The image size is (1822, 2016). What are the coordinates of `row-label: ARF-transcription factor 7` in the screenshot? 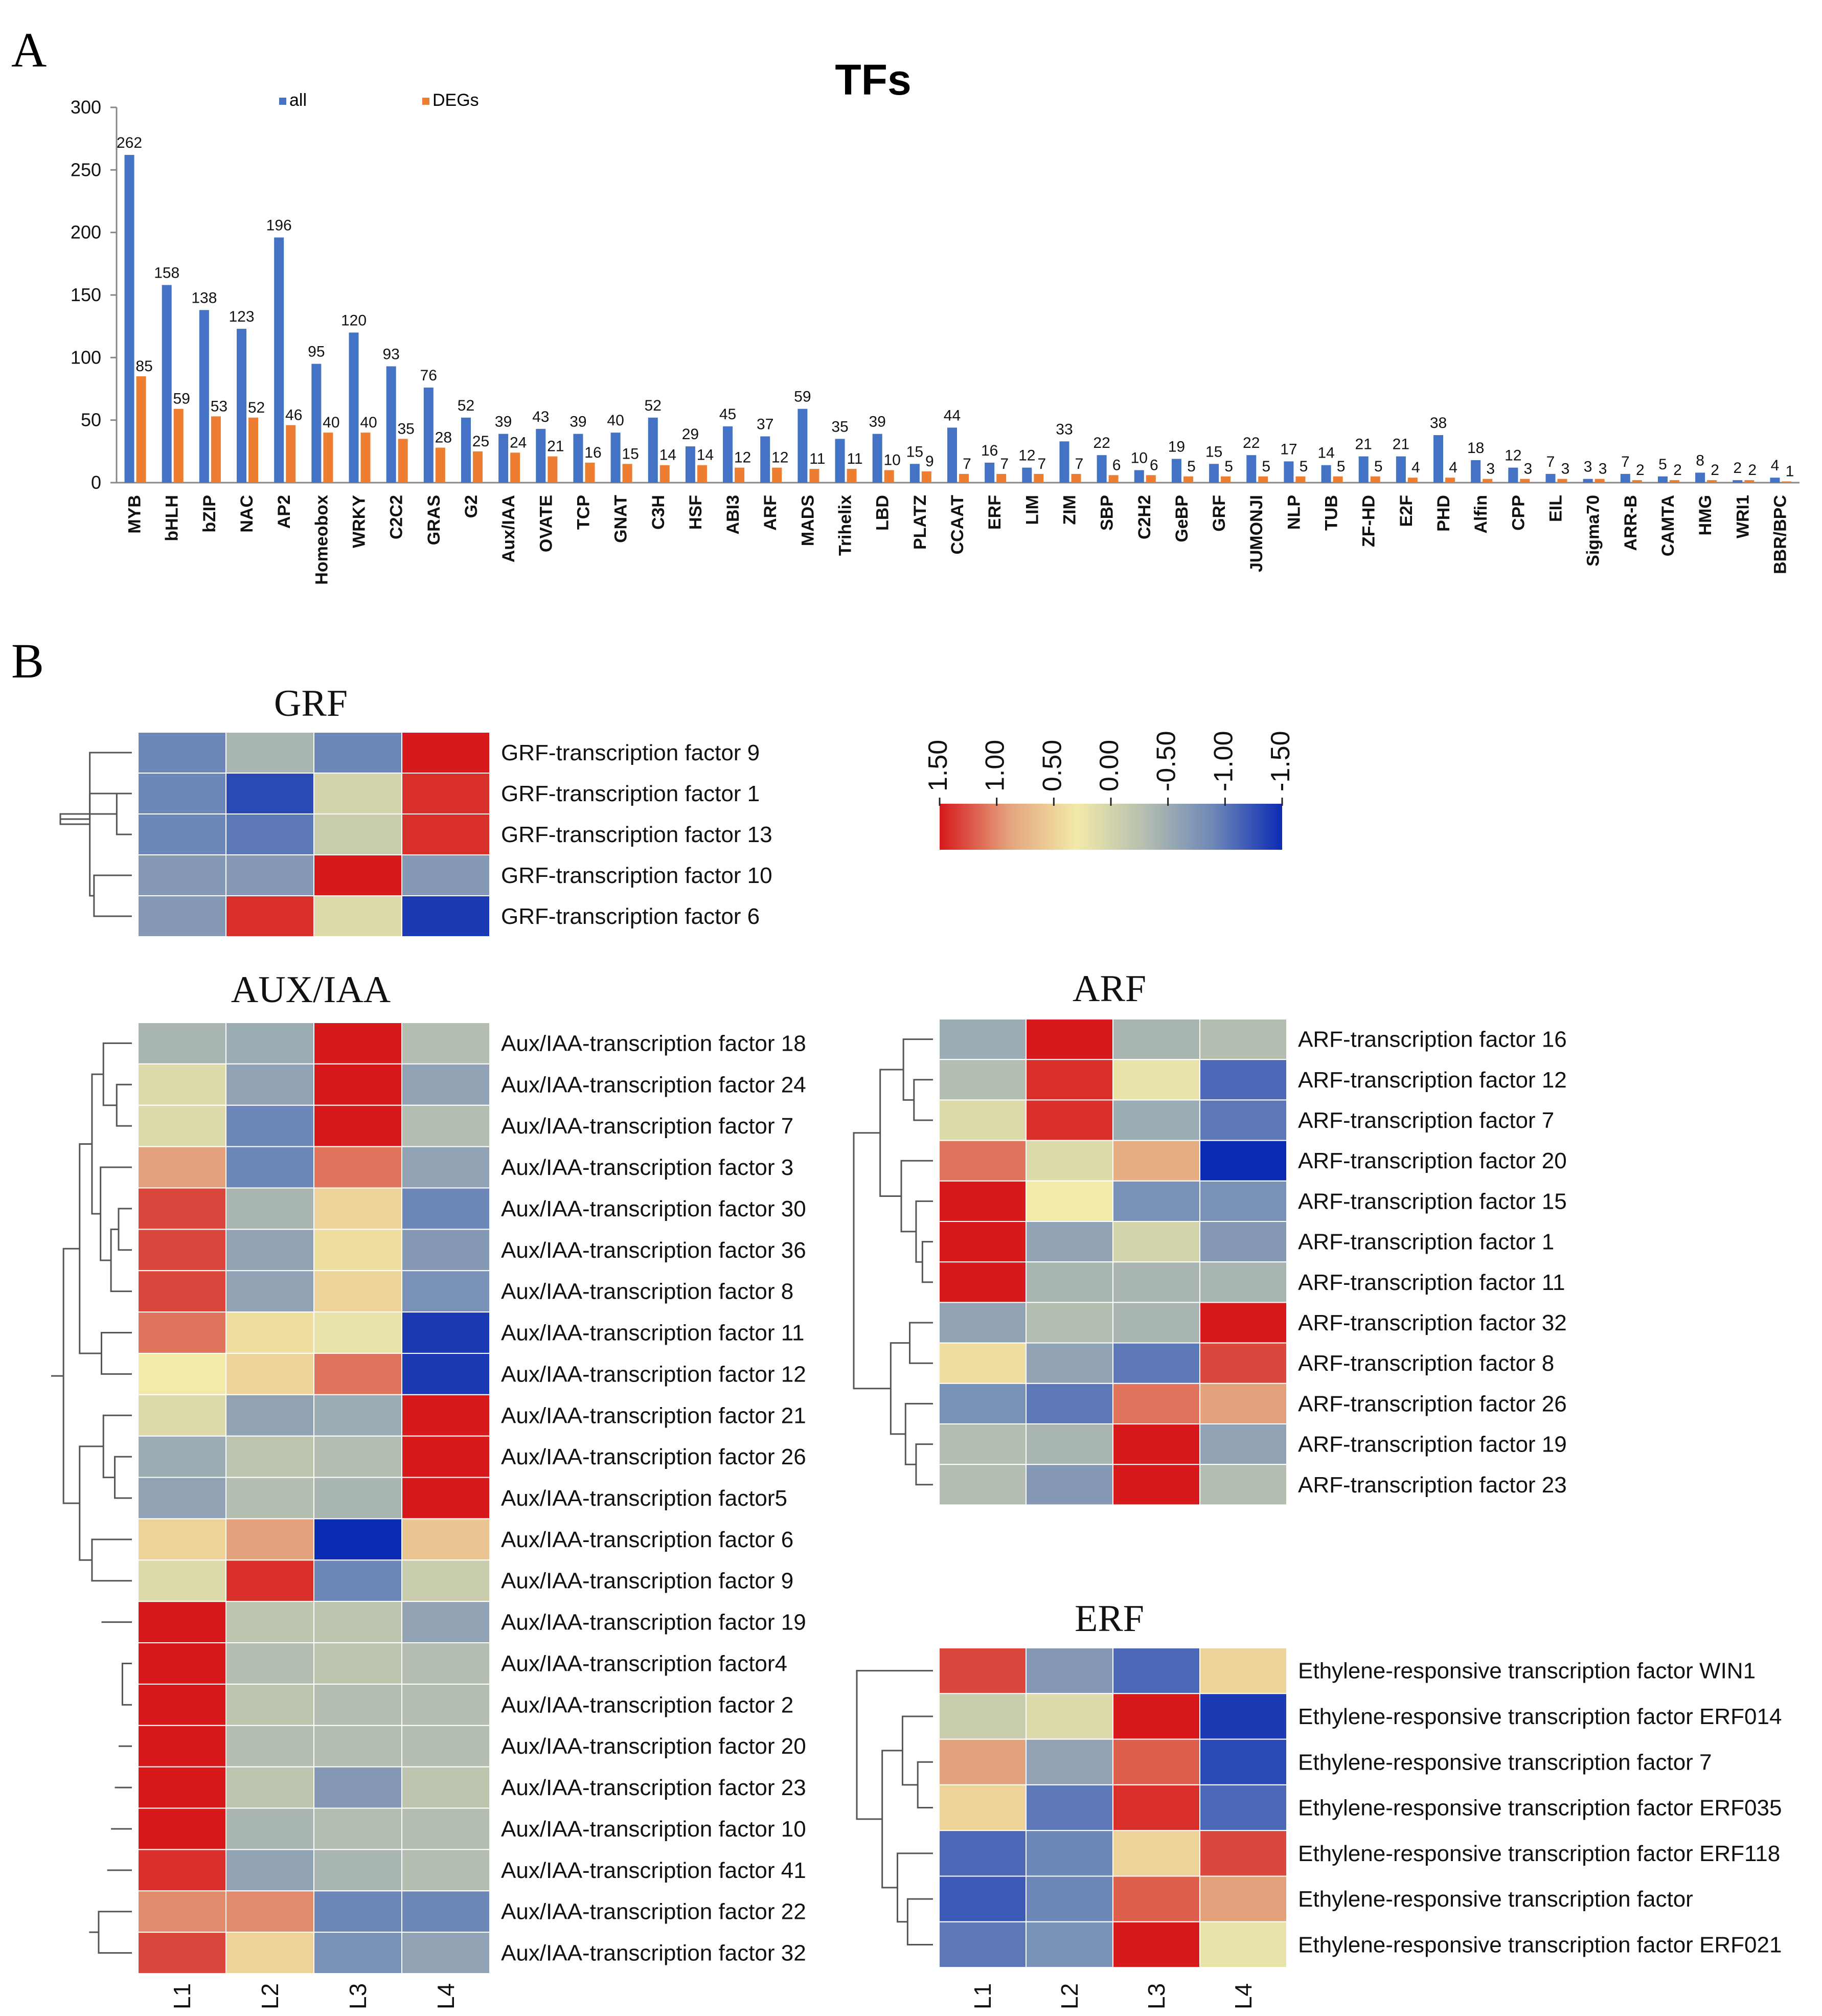 It's located at (1426, 1120).